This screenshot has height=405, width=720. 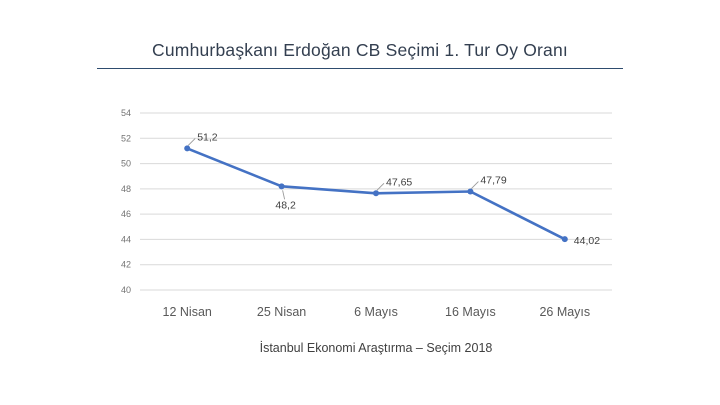 I want to click on data-label: 47,79, so click(x=493, y=181).